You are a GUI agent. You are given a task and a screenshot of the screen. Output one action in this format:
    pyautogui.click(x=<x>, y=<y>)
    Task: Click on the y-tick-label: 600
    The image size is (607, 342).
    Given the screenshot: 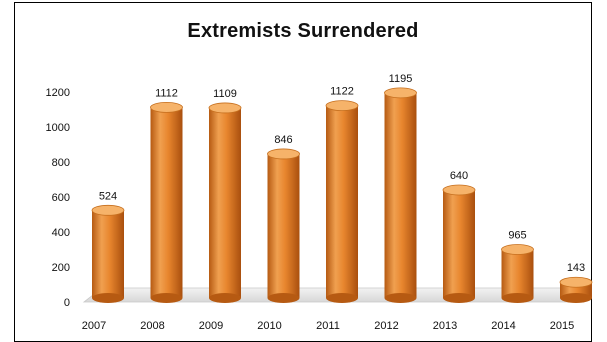 What is the action you would take?
    pyautogui.click(x=61, y=198)
    